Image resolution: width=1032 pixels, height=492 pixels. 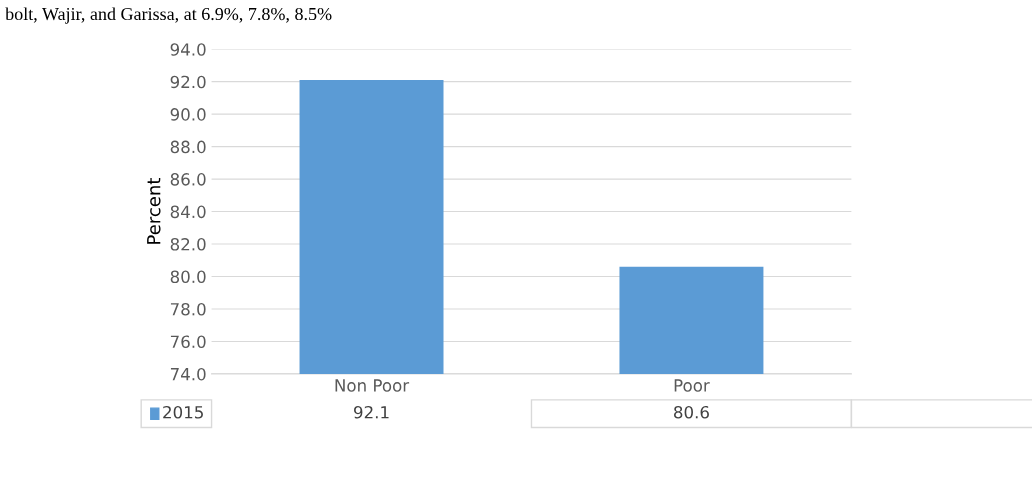 What do you see at coordinates (692, 385) in the screenshot?
I see `x-tick-label: Poor` at bounding box center [692, 385].